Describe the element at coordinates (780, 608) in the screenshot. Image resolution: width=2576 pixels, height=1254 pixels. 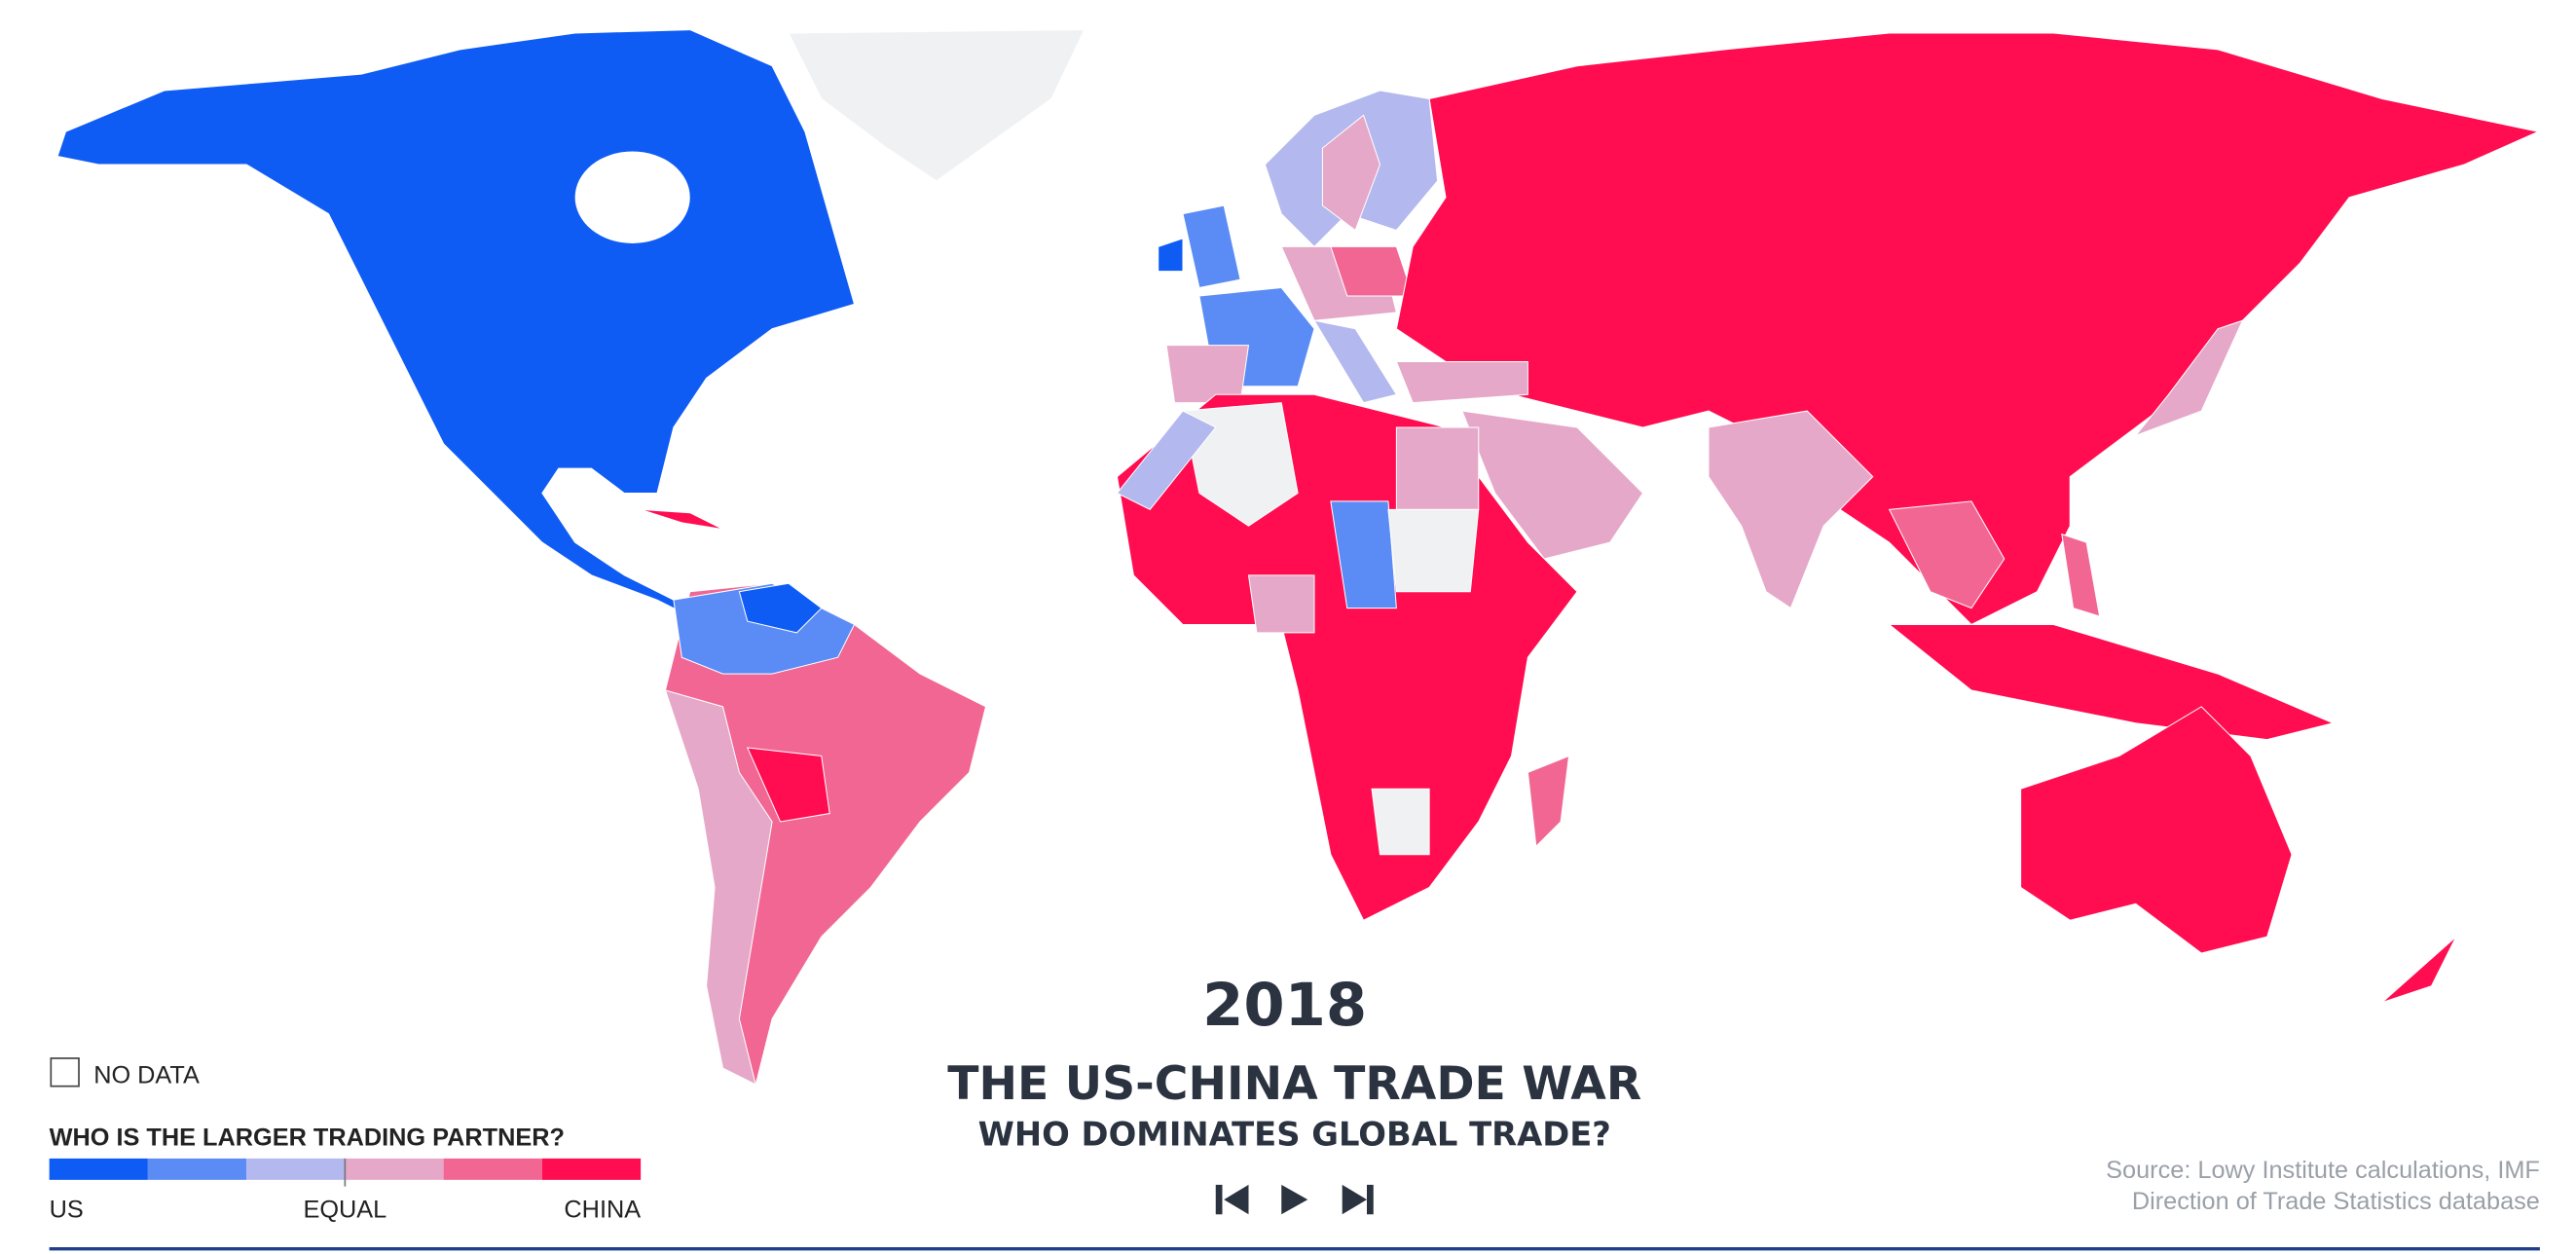
I see `venezuela` at that location.